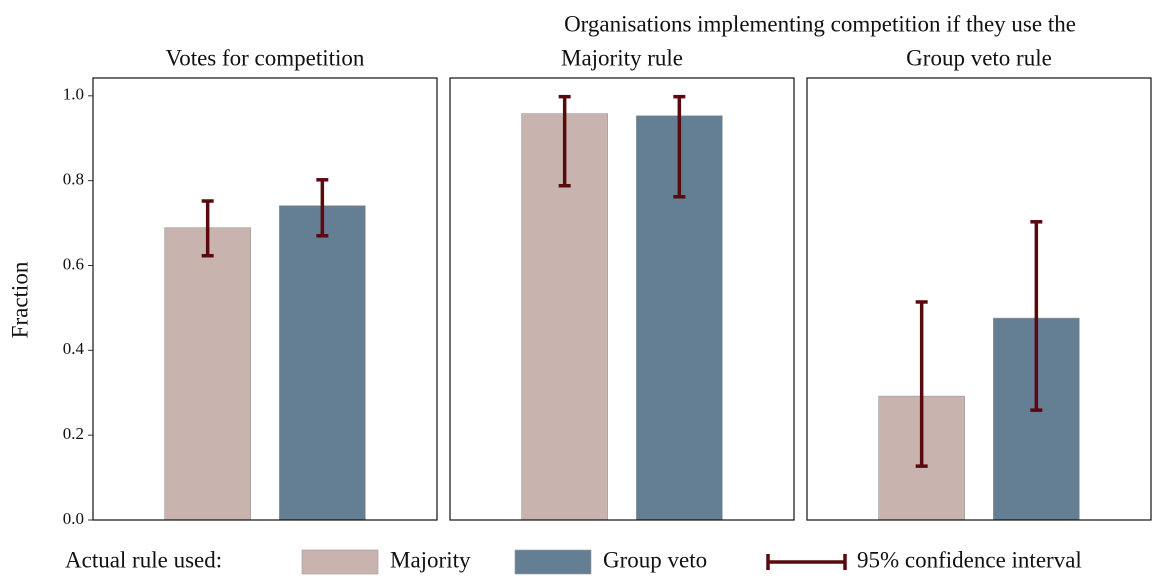 This screenshot has width=1161, height=578. I want to click on legend-label: Majority, so click(430, 559).